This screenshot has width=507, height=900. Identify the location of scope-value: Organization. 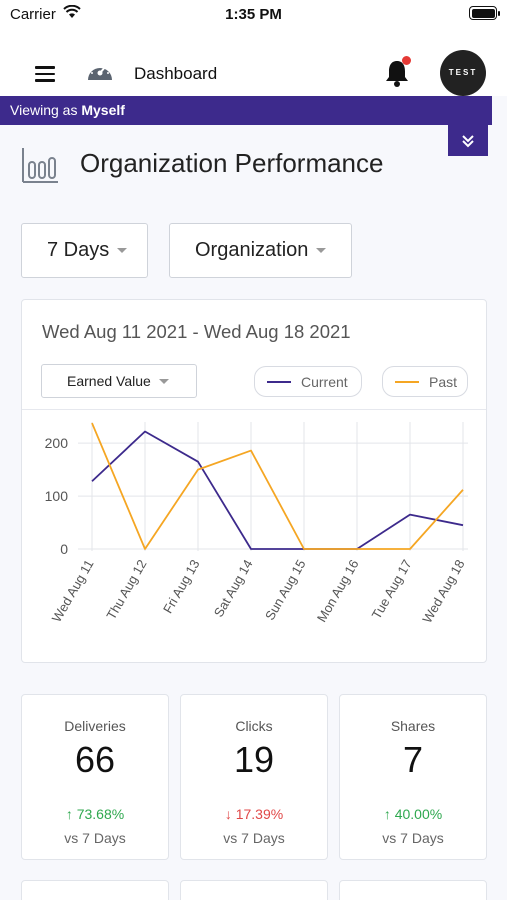
(252, 250).